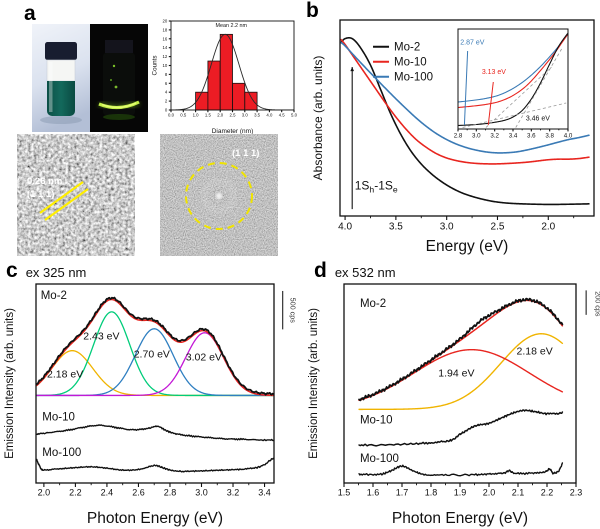  What do you see at coordinates (472, 43) in the screenshot?
I see `annotation: 2.87 eV` at bounding box center [472, 43].